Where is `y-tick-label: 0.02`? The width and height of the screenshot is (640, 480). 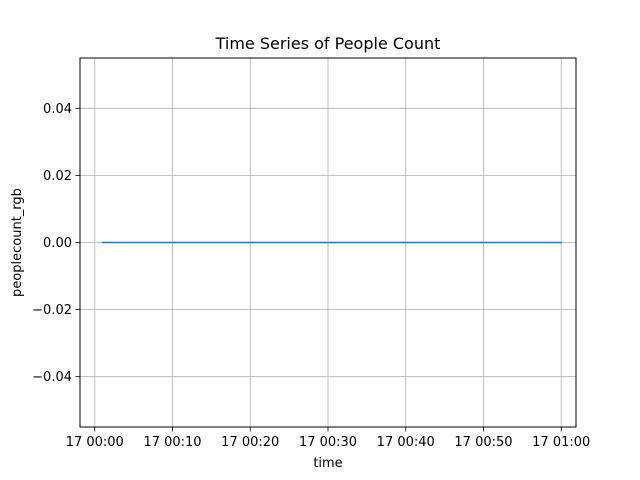
y-tick-label: 0.02 is located at coordinates (57, 176).